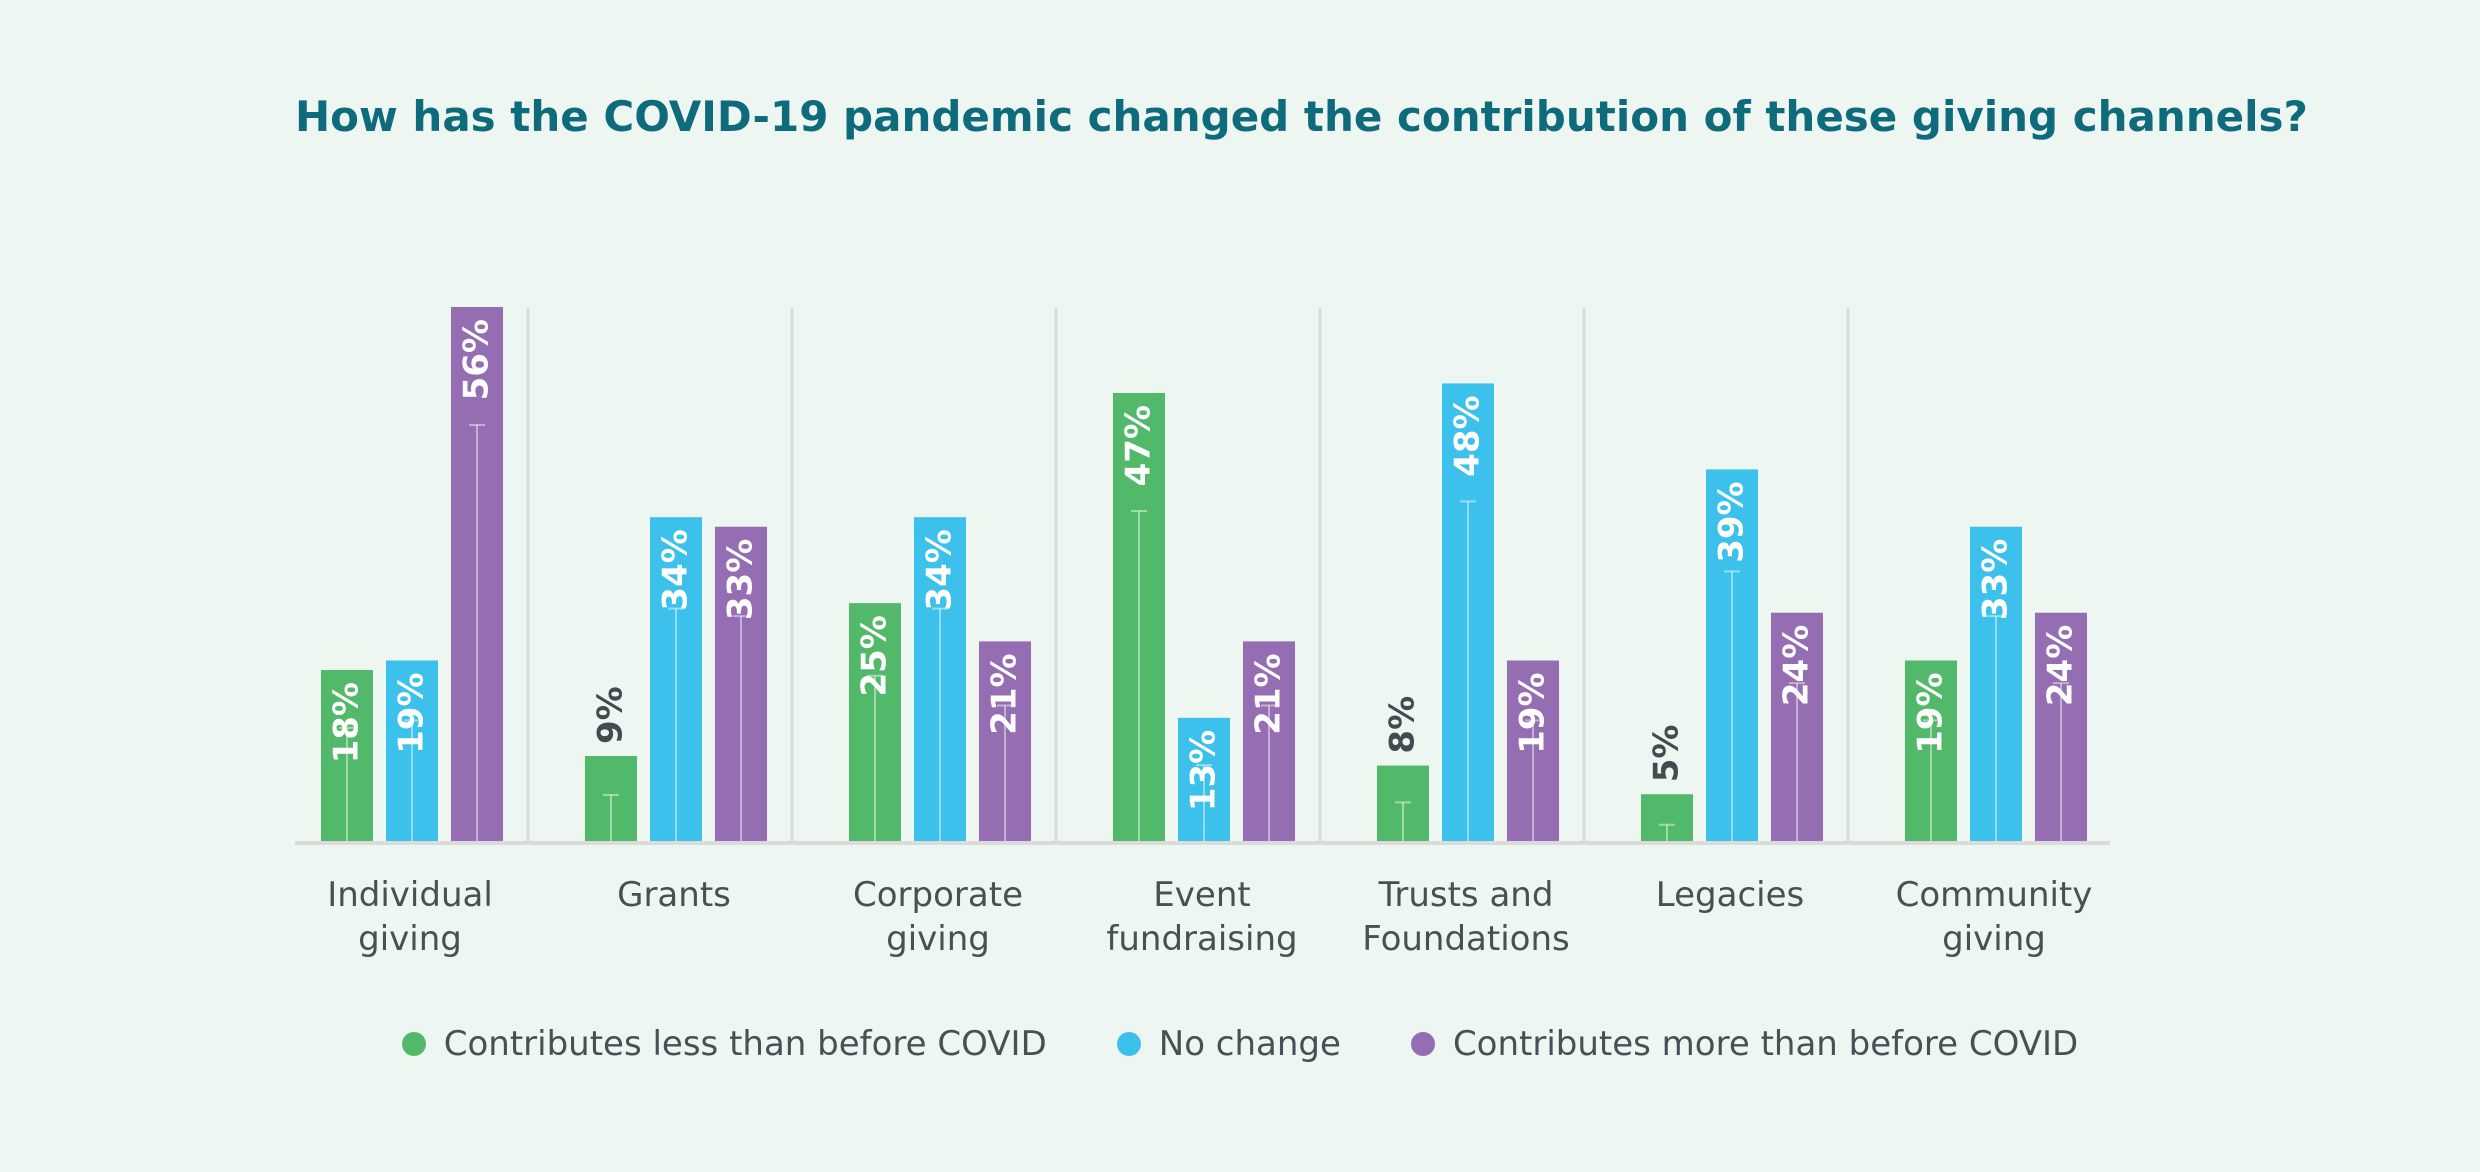 This screenshot has width=2480, height=1172. Describe the element at coordinates (1765, 1044) in the screenshot. I see `legend-label-more: Contributes more than before COVID` at that location.